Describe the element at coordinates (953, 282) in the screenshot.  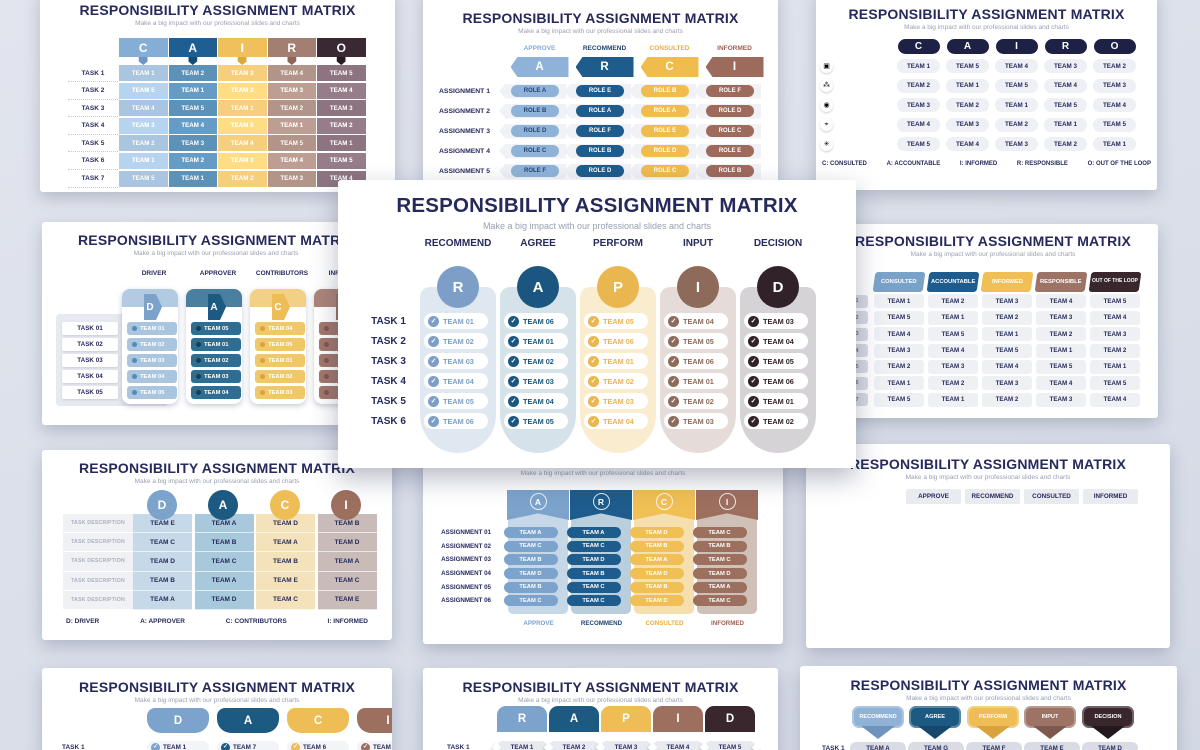
I see `column-header: ACCOUNTABLE` at that location.